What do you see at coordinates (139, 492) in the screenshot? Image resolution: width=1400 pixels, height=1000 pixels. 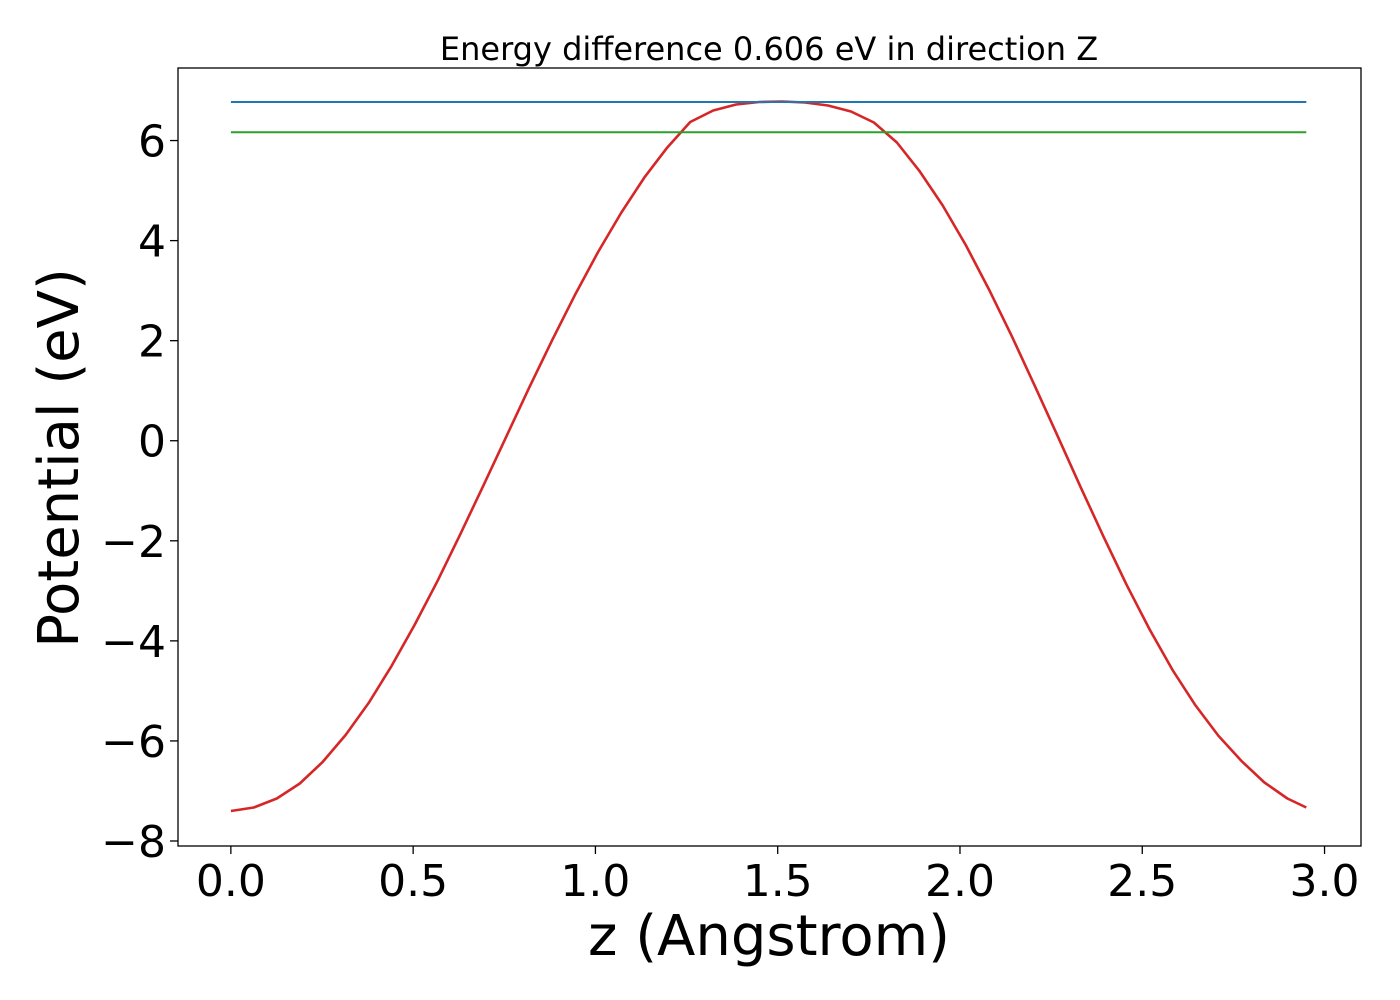 I see `y-axis: −8 −6 −4 −2 0 2 4 6` at bounding box center [139, 492].